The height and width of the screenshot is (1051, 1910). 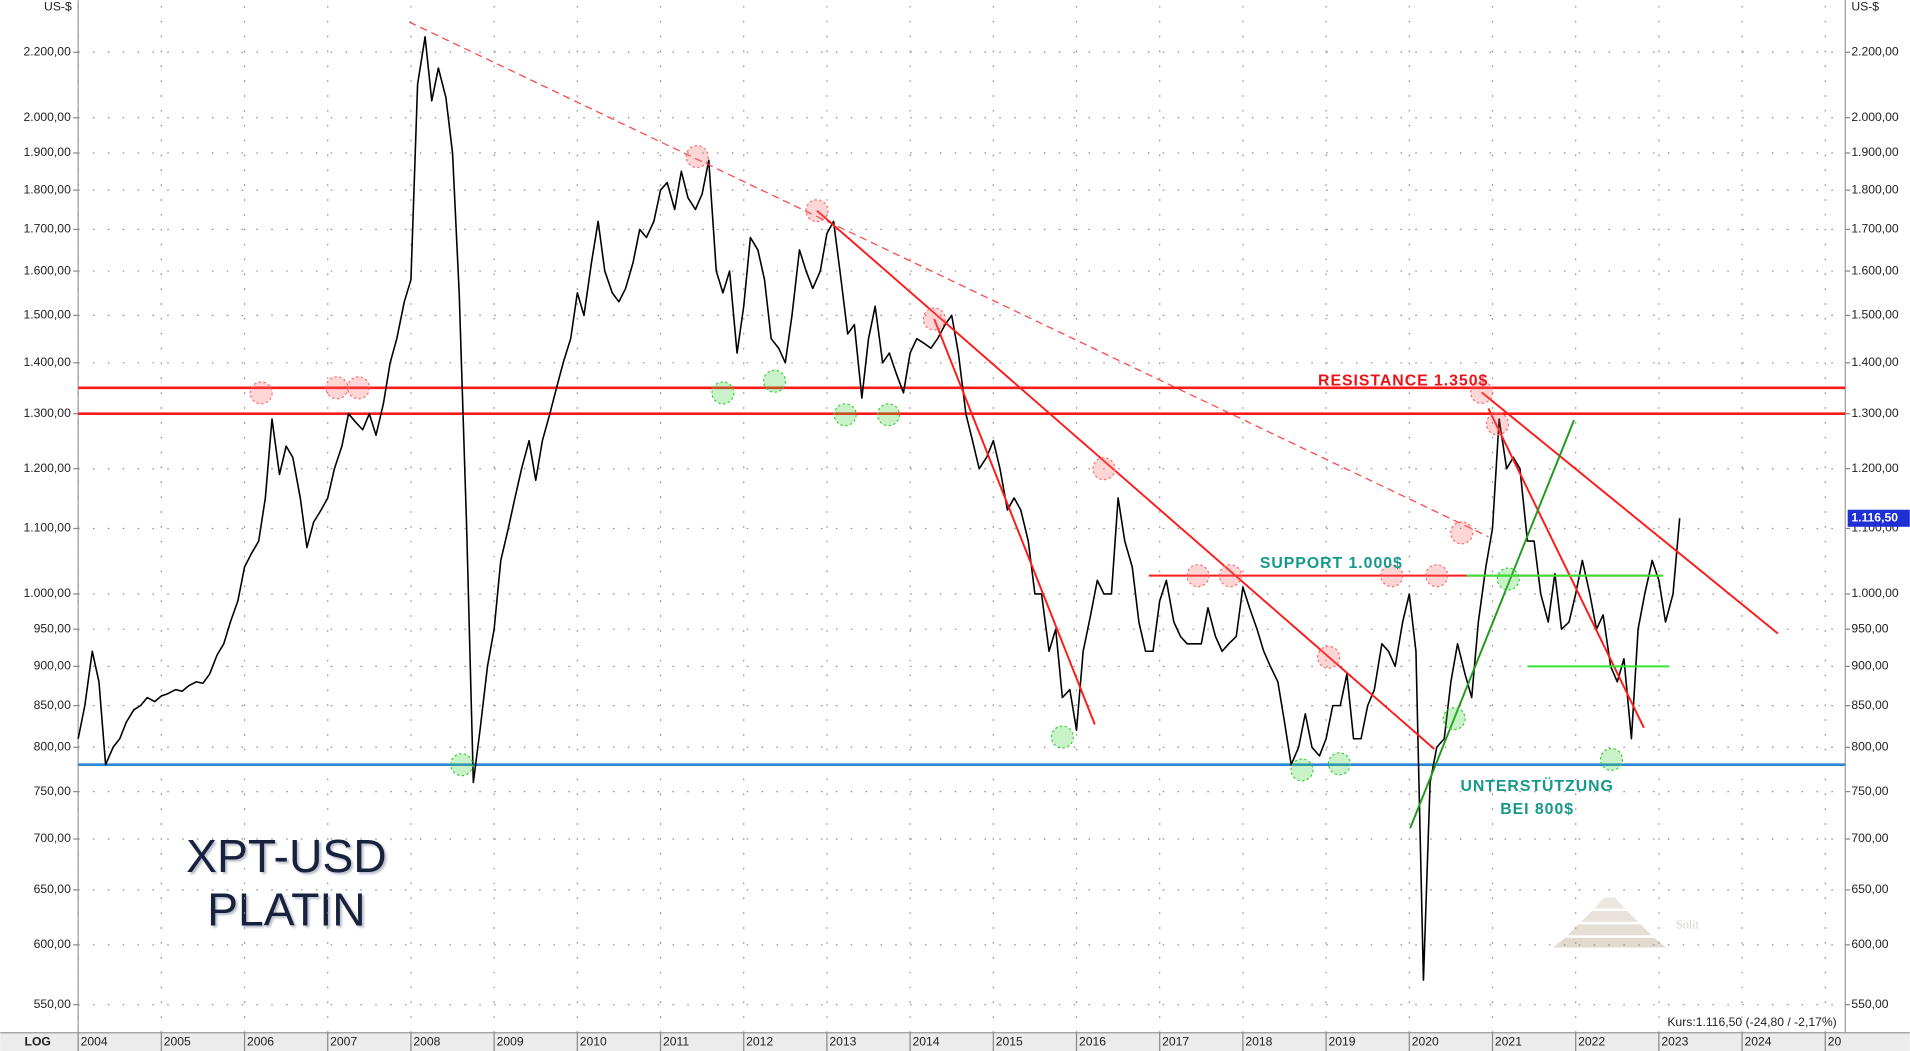 I want to click on logo-text: Solit, so click(x=1688, y=924).